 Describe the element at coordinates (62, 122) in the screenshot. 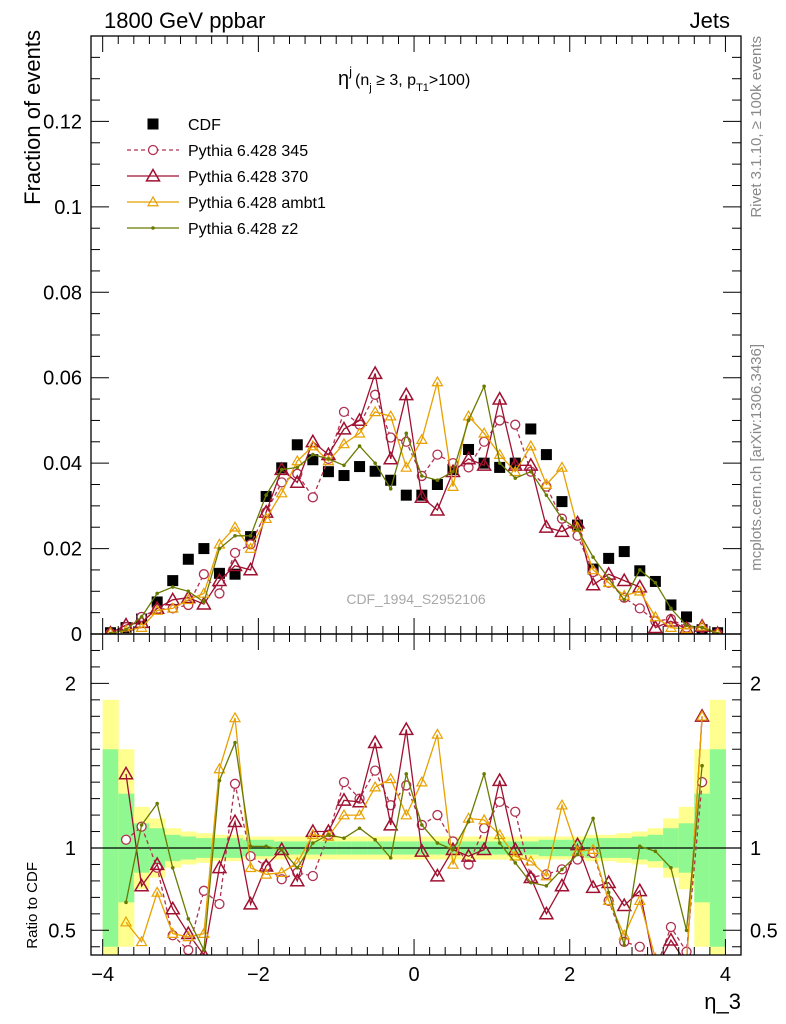

I see `main-y-tick-label: 0.12` at that location.